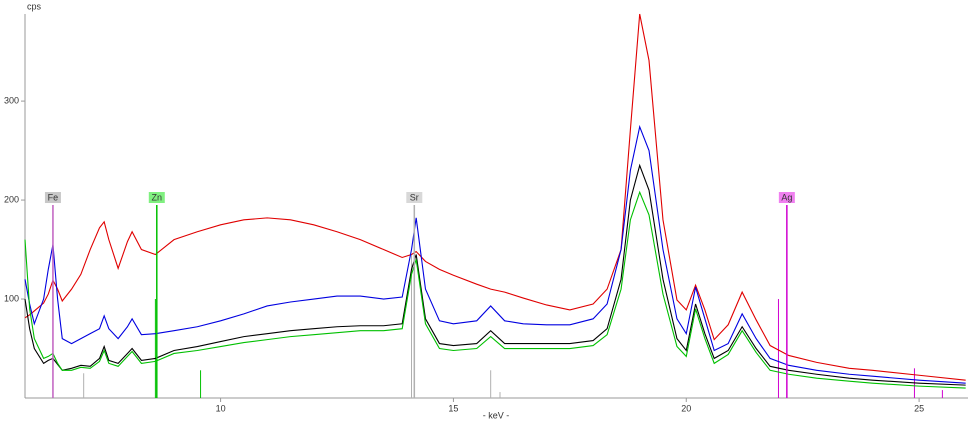 The height and width of the screenshot is (425, 975). I want to click on y-tick-label: 100, so click(11, 298).